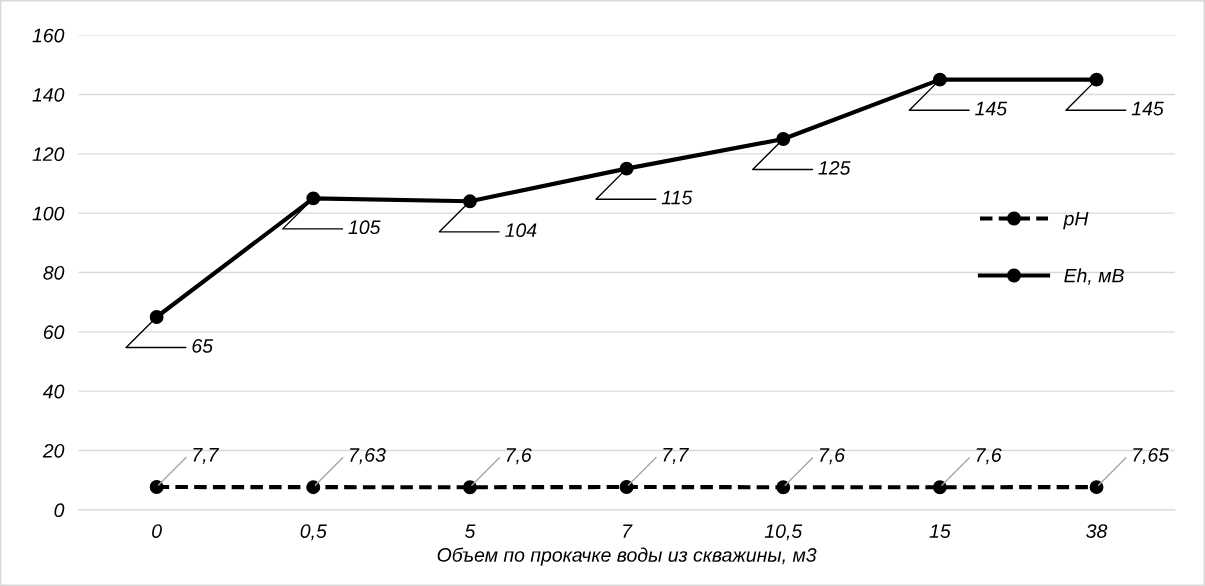 The height and width of the screenshot is (586, 1205). Describe the element at coordinates (1151, 456) in the screenshot. I see `data-label: 7,65` at that location.